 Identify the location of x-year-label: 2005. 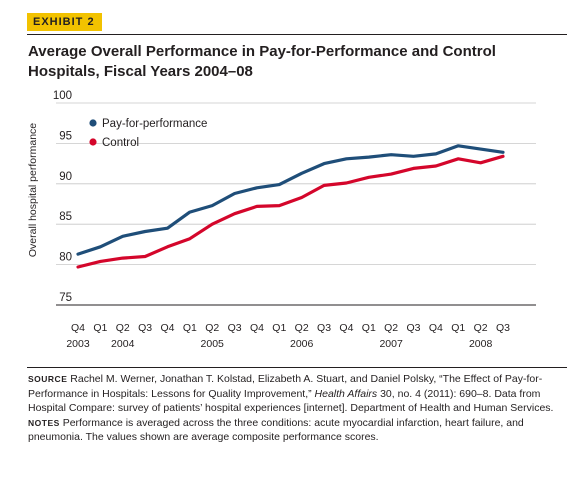
(213, 344).